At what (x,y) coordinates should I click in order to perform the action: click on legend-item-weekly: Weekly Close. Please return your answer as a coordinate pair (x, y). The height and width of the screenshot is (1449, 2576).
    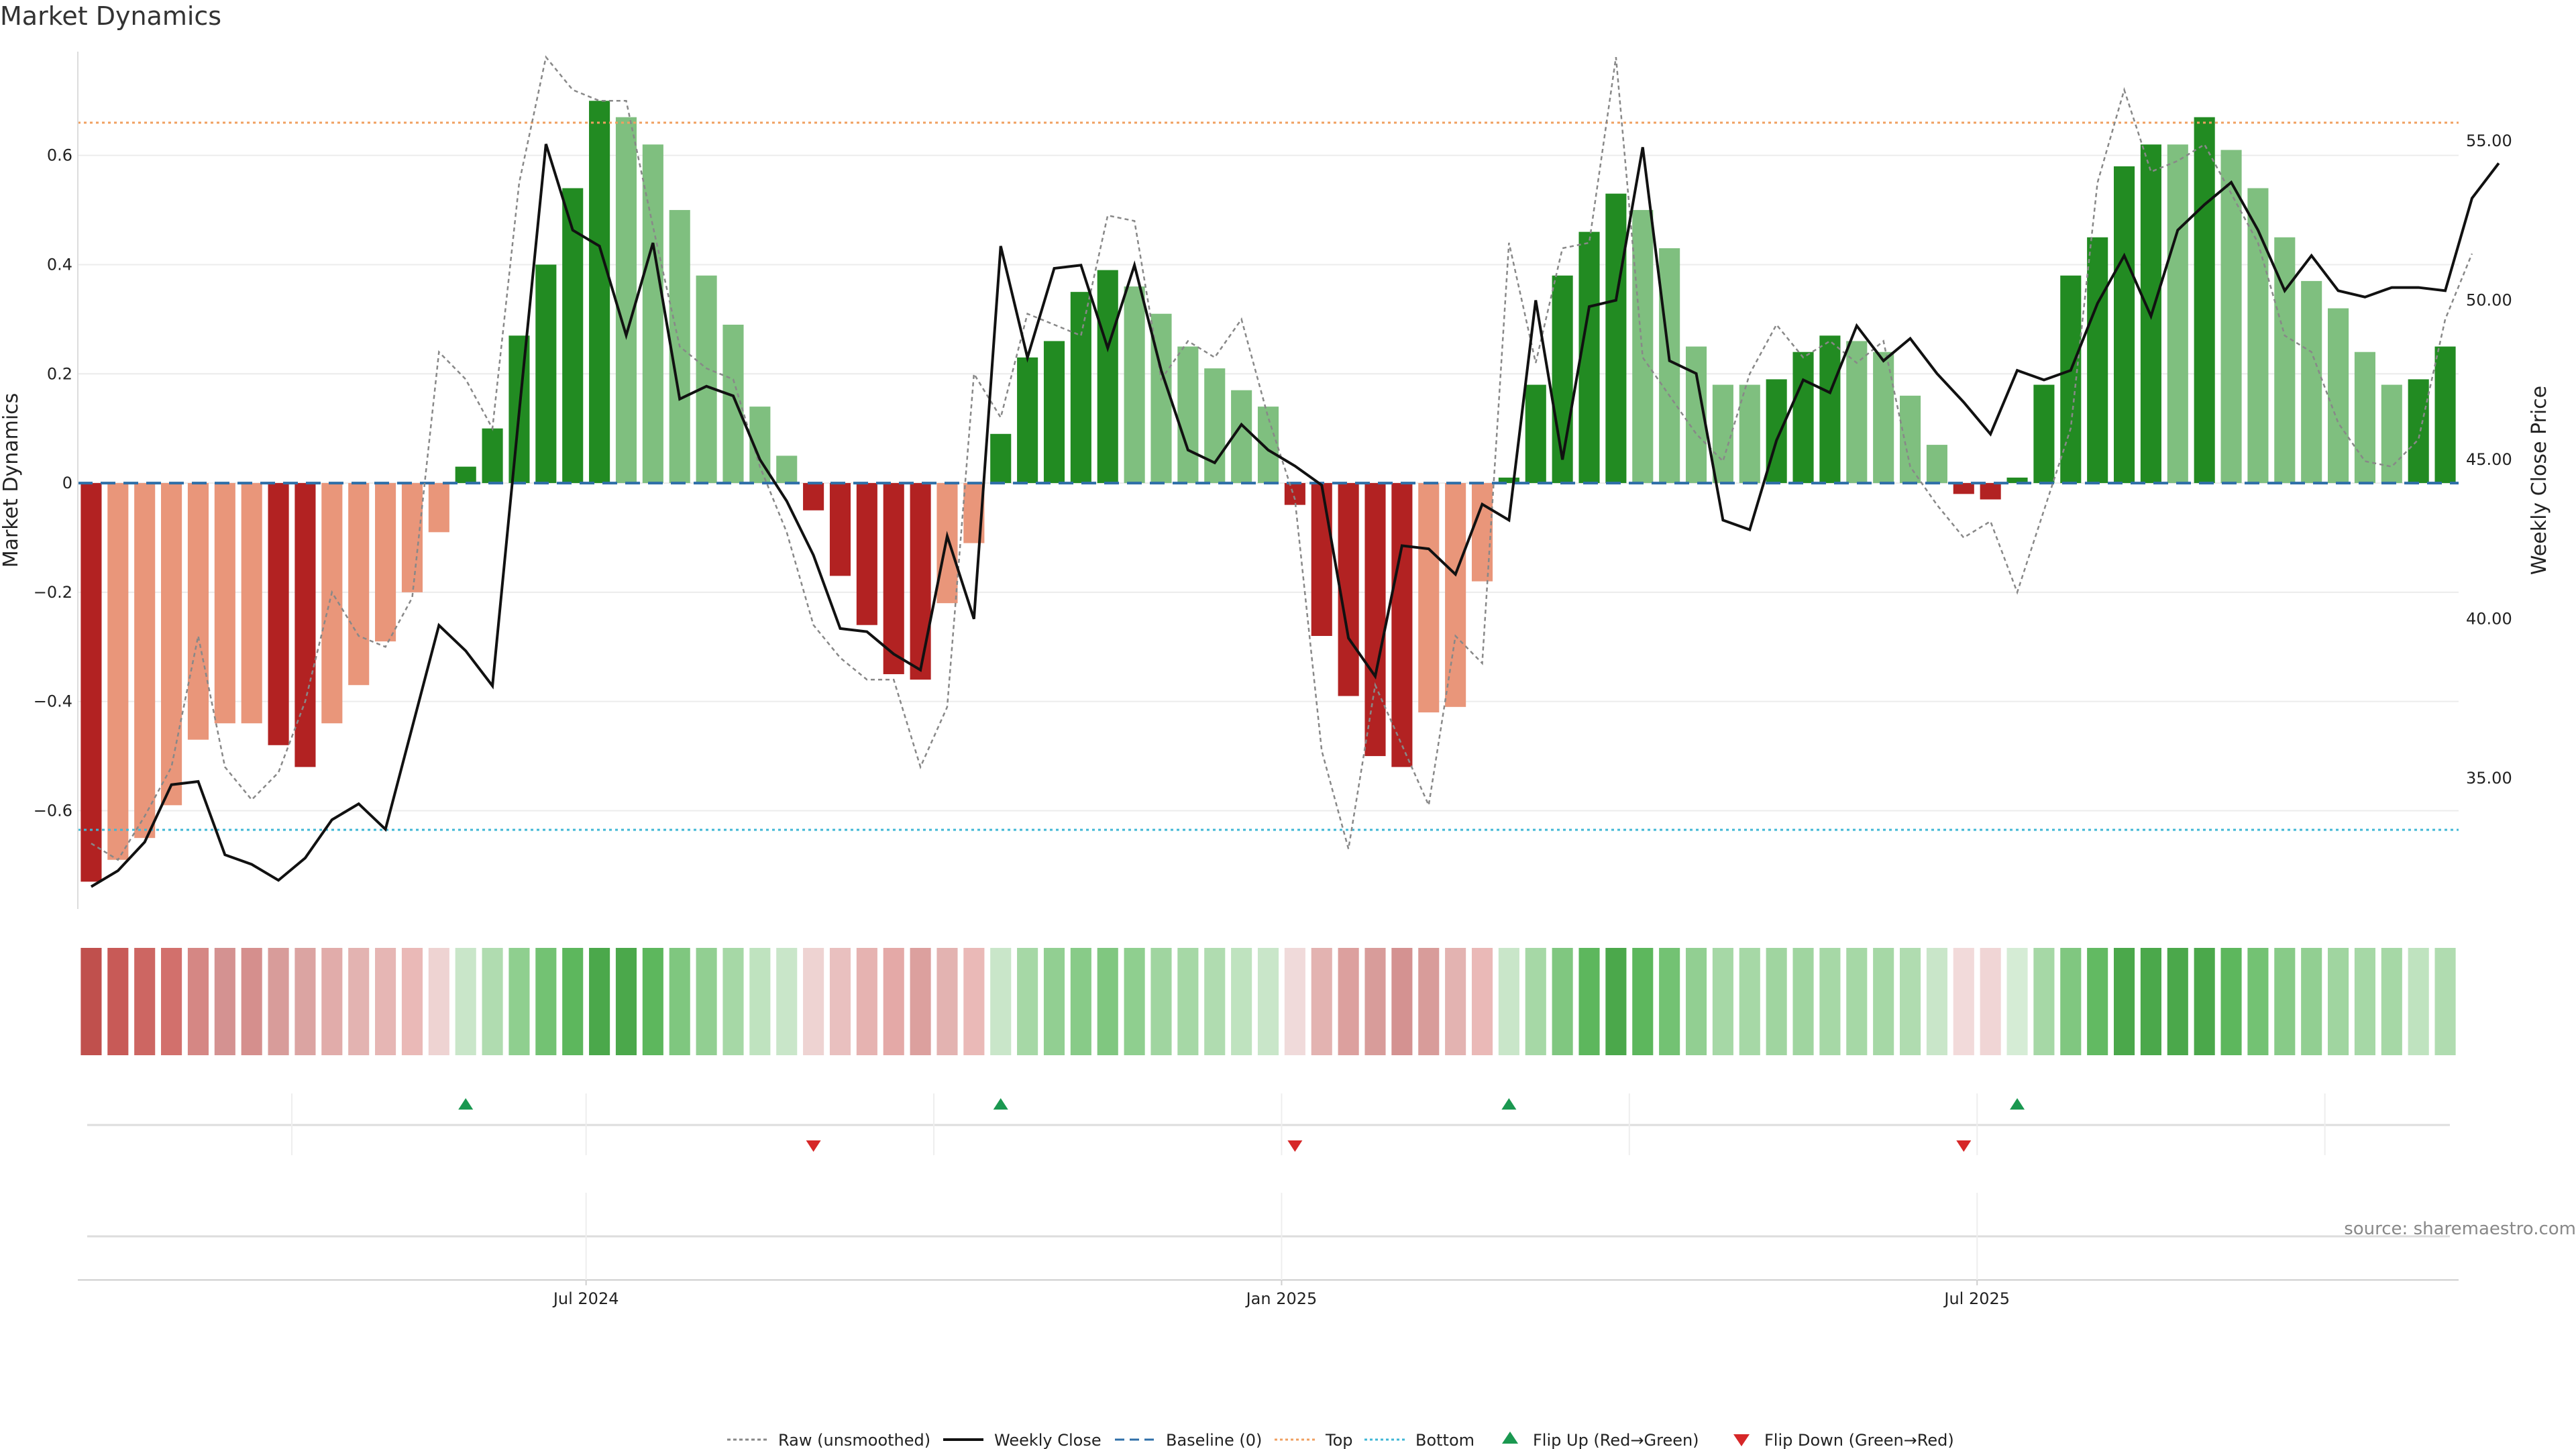
    Looking at the image, I should click on (1022, 1440).